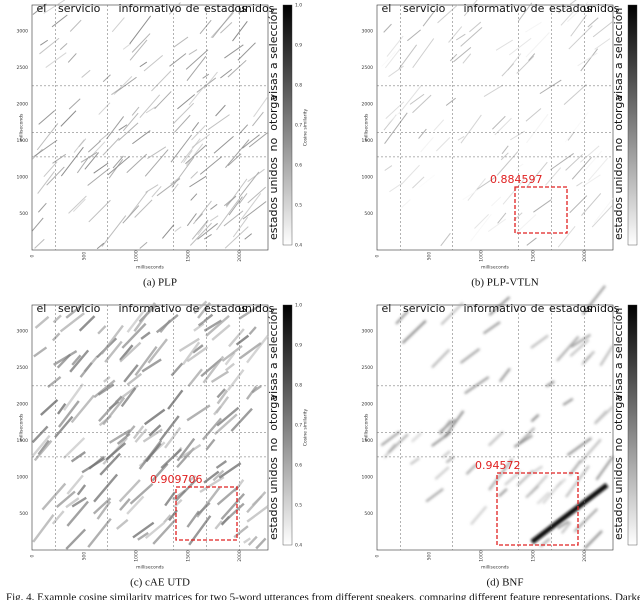  I want to click on y-tick-label: 500, so click(23, 214).